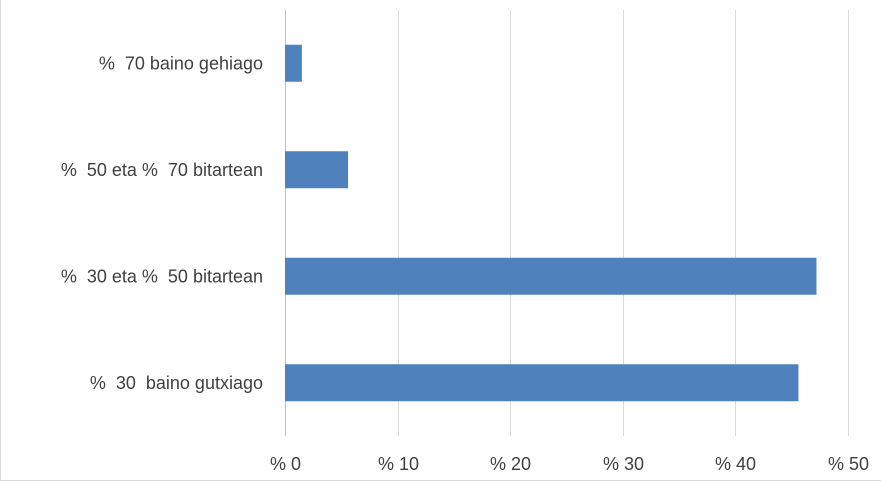 The height and width of the screenshot is (481, 881). What do you see at coordinates (510, 464) in the screenshot?
I see `x-tick-label: % 20` at bounding box center [510, 464].